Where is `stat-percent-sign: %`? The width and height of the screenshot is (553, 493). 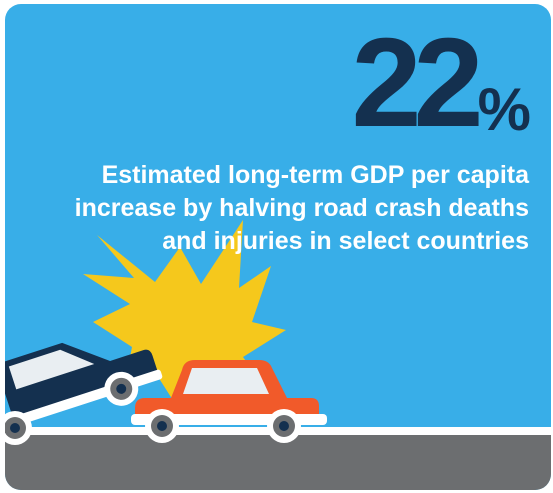 stat-percent-sign: % is located at coordinates (504, 109).